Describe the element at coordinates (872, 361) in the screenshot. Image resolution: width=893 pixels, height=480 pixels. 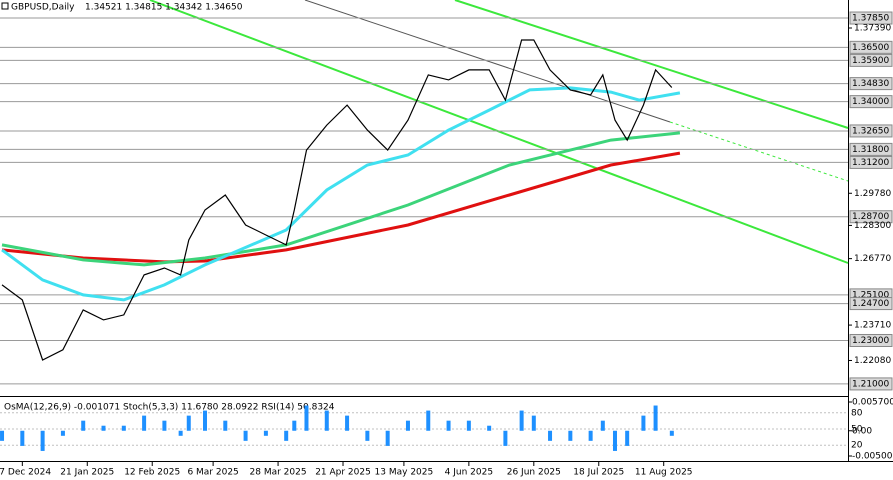
I see `y-tick-label: 1.22080` at that location.